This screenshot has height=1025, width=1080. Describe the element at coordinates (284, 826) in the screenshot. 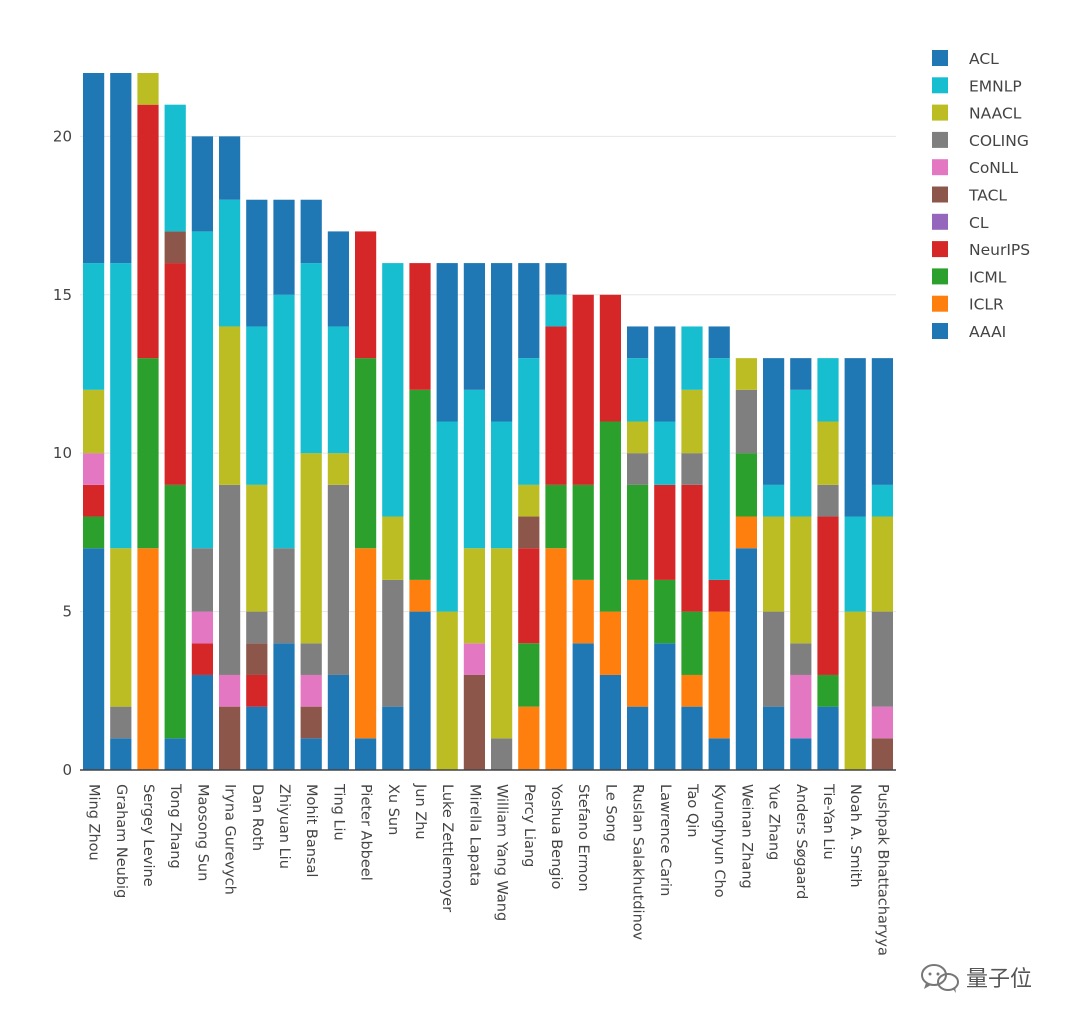

I see `x-tick-label: Zhiyuan Liu` at that location.